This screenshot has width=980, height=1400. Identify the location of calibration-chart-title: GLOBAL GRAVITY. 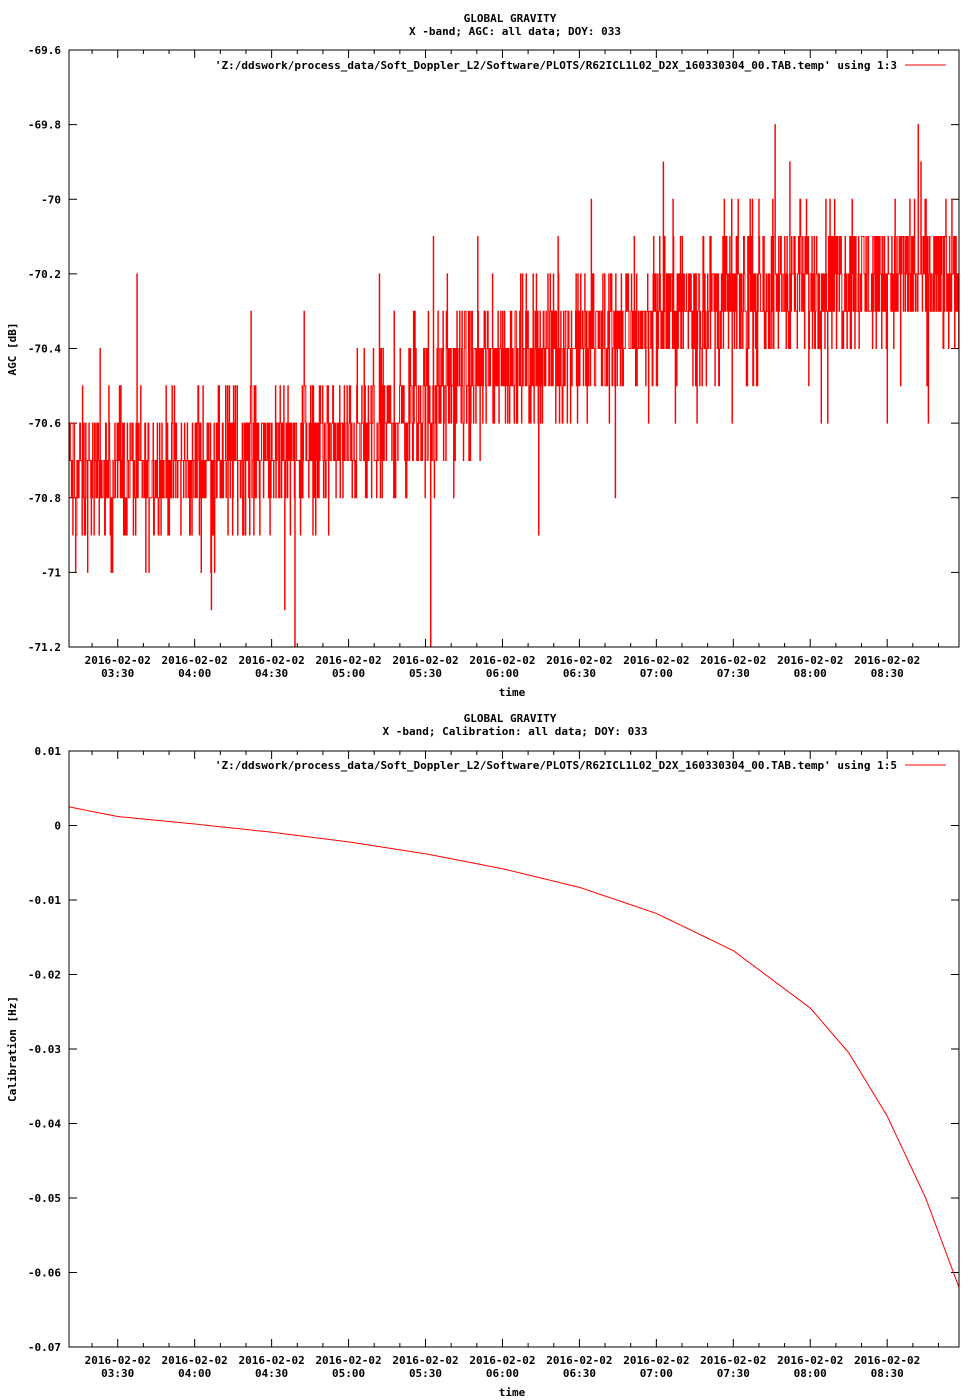
(510, 718).